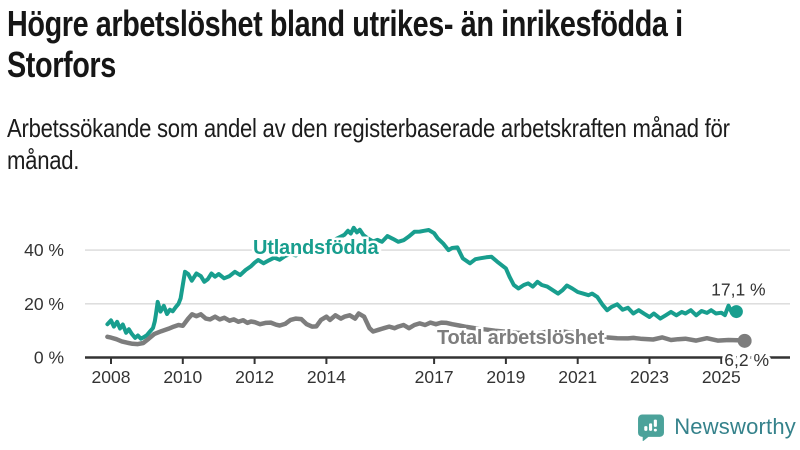 Image resolution: width=800 pixels, height=450 pixels. Describe the element at coordinates (49, 358) in the screenshot. I see `y-axis-tick-label: 0 %` at that location.